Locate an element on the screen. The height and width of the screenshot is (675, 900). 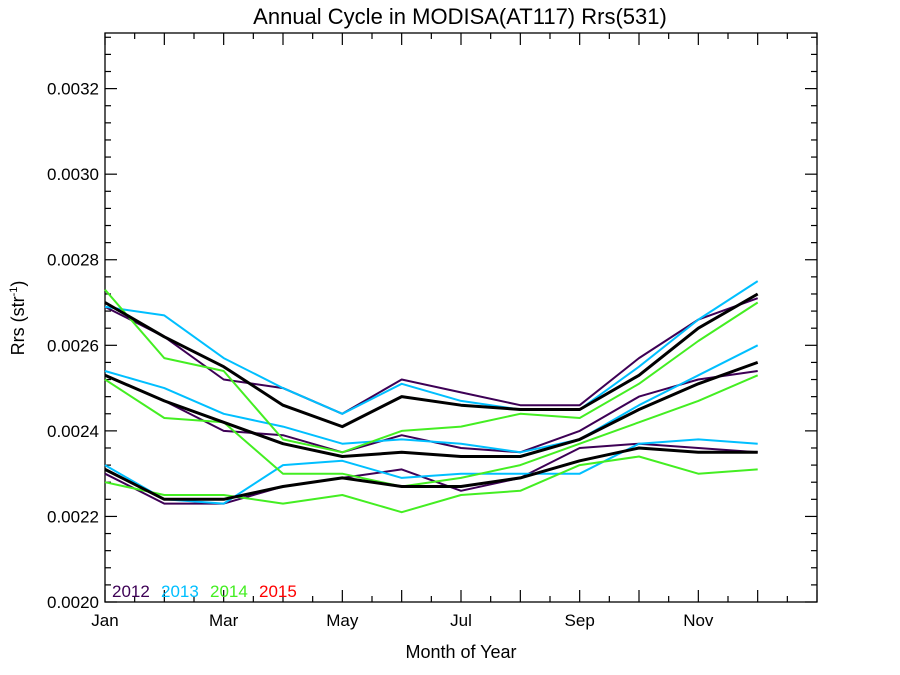
legend-item-2015: 2015 is located at coordinates (278, 591).